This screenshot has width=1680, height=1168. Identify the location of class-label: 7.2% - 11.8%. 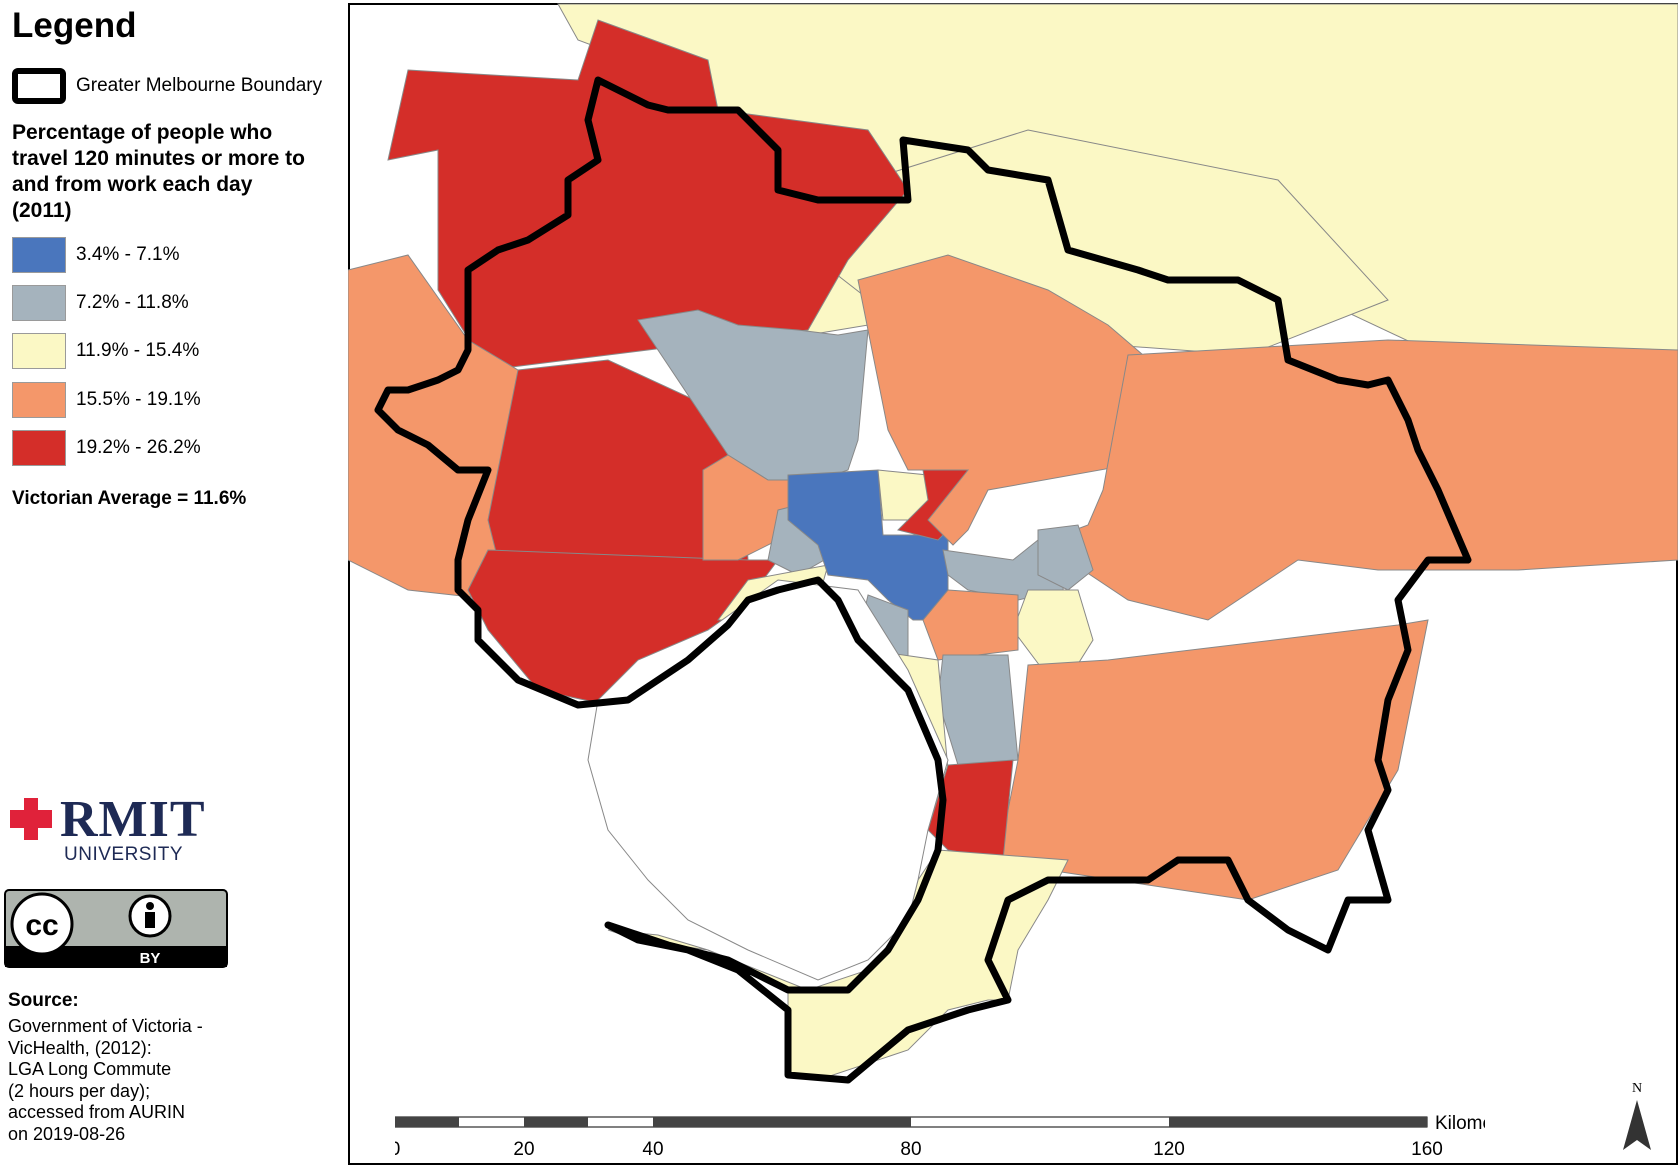
(132, 302).